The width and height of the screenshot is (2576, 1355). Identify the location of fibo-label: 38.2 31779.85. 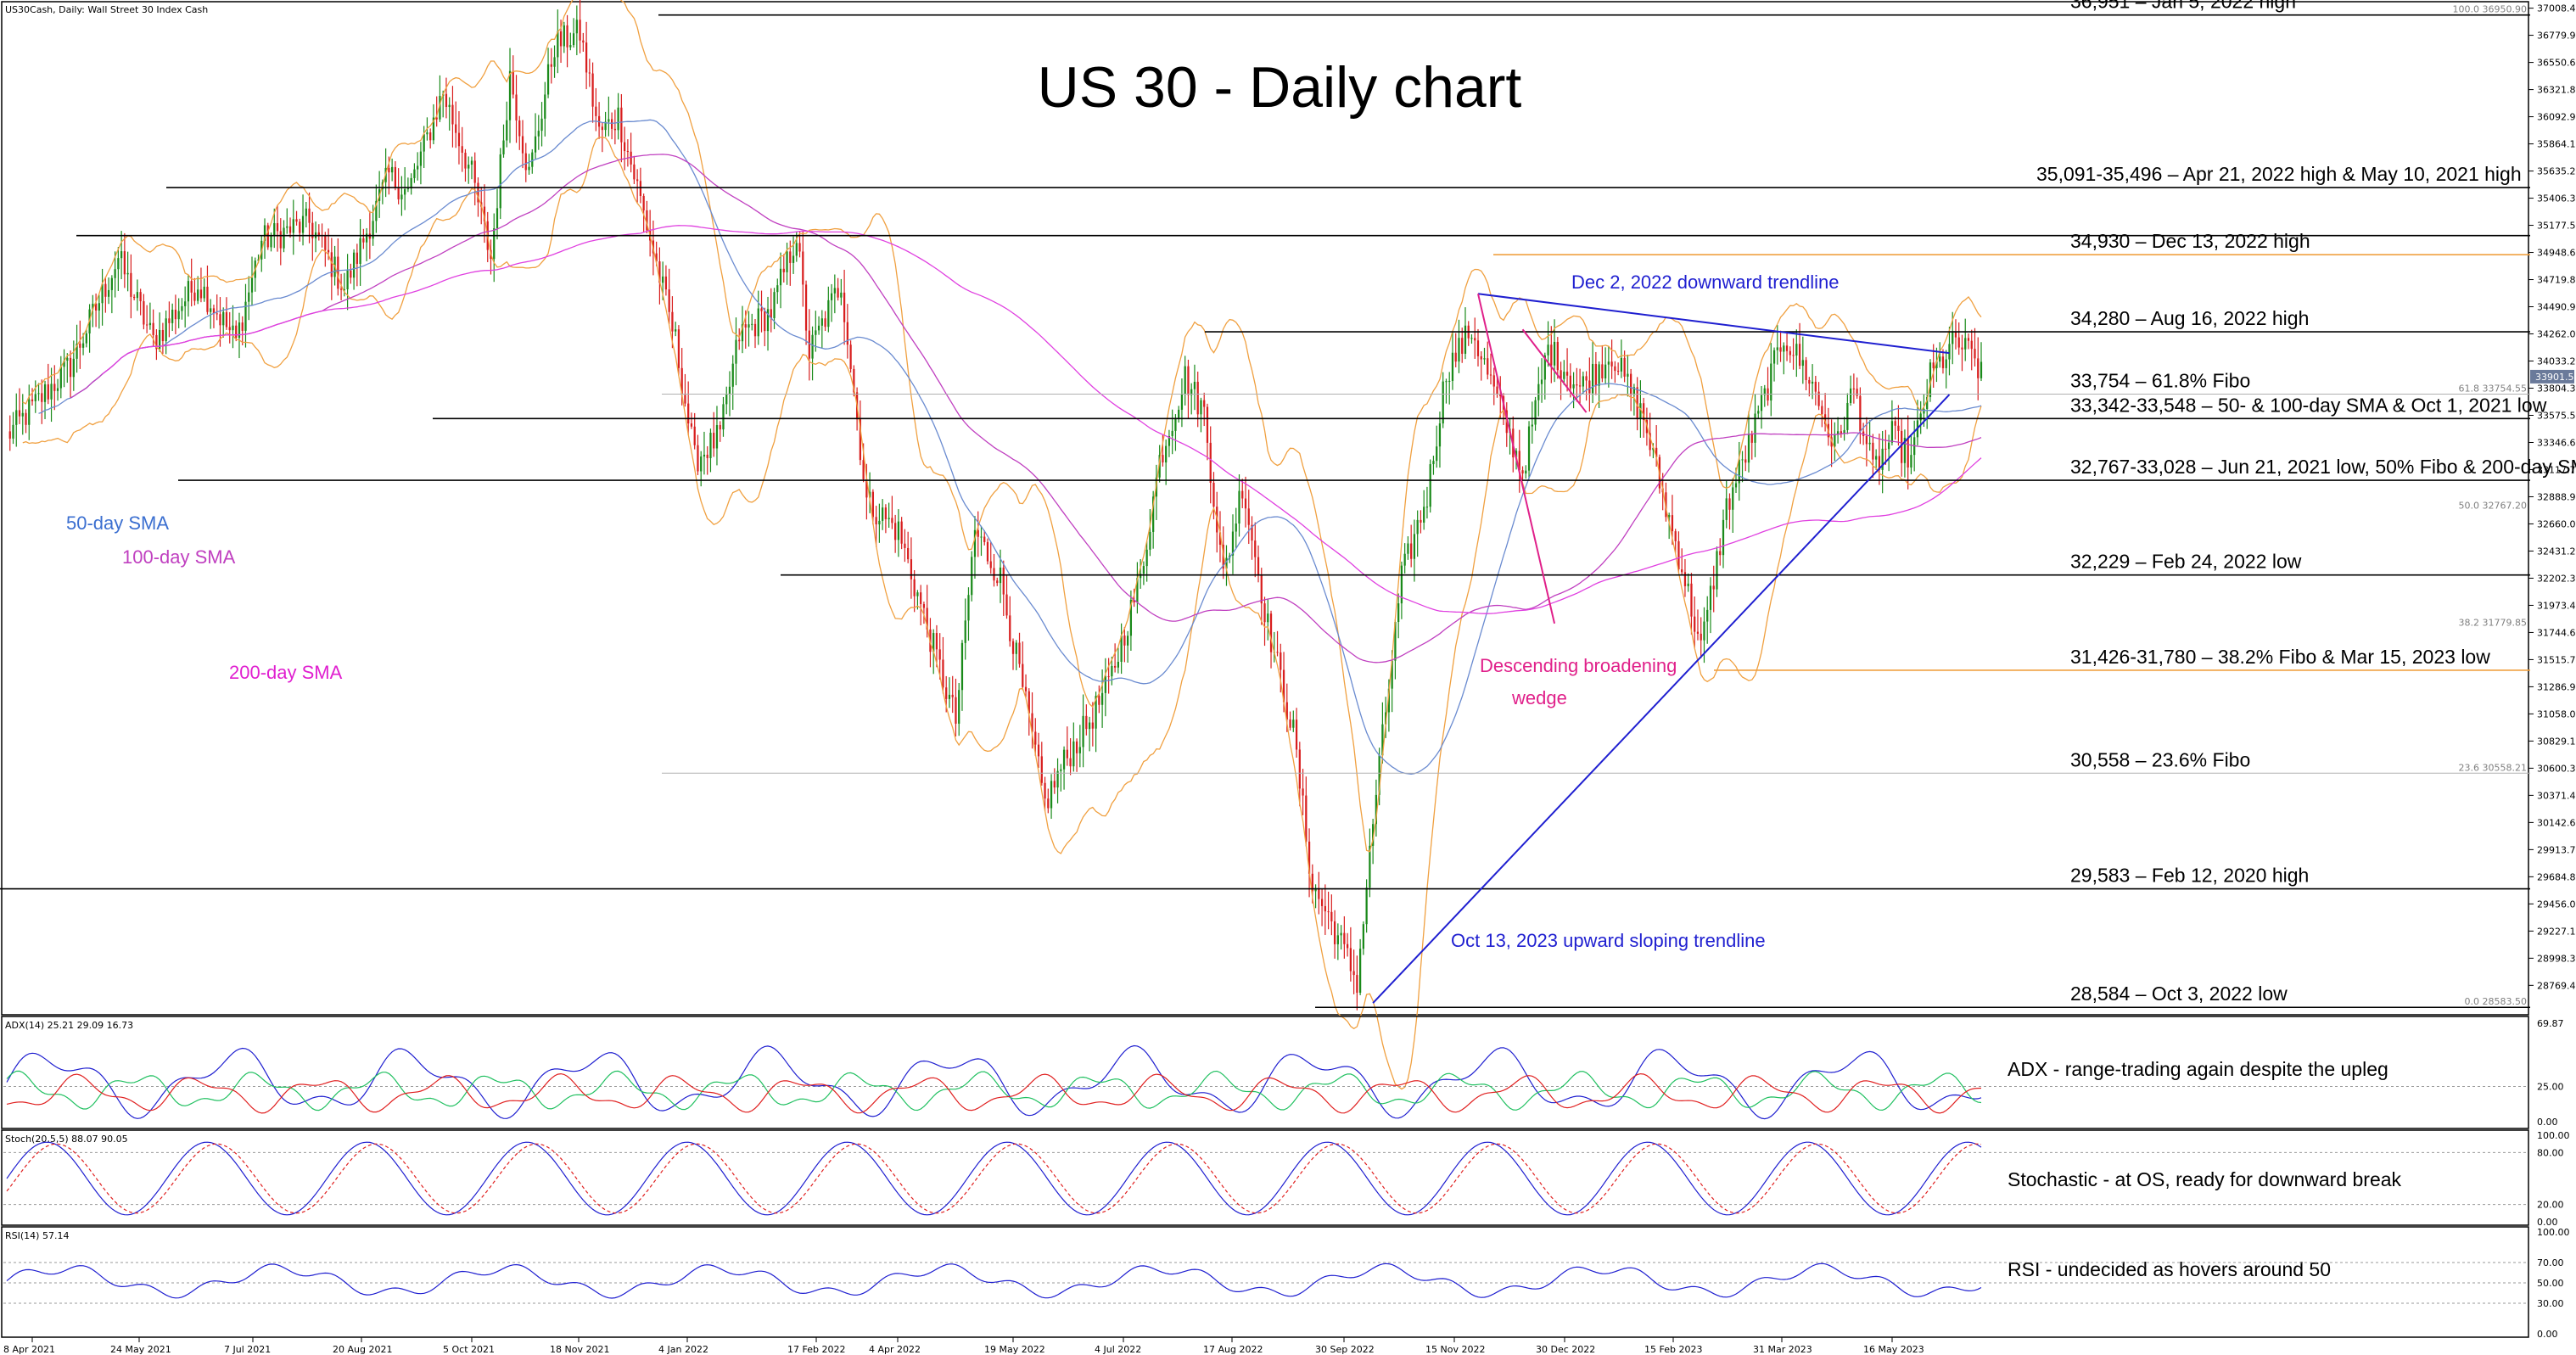
(2493, 622).